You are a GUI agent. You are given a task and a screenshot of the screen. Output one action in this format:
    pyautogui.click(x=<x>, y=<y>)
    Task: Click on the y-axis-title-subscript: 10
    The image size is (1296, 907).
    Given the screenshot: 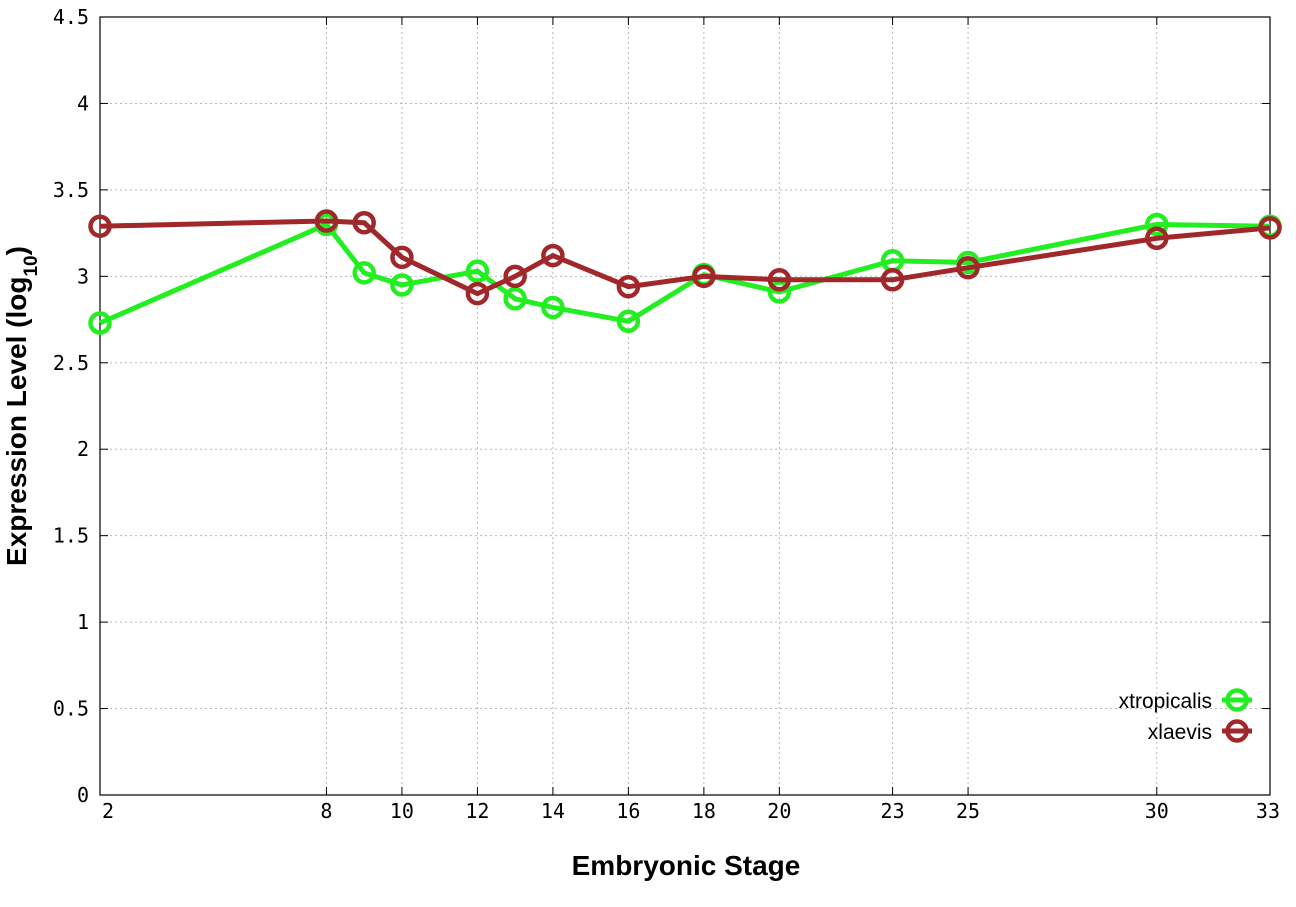 What is the action you would take?
    pyautogui.click(x=31, y=265)
    